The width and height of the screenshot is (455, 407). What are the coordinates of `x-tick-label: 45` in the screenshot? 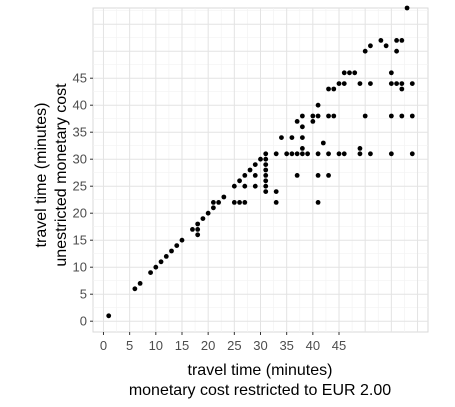 It's located at (339, 345).